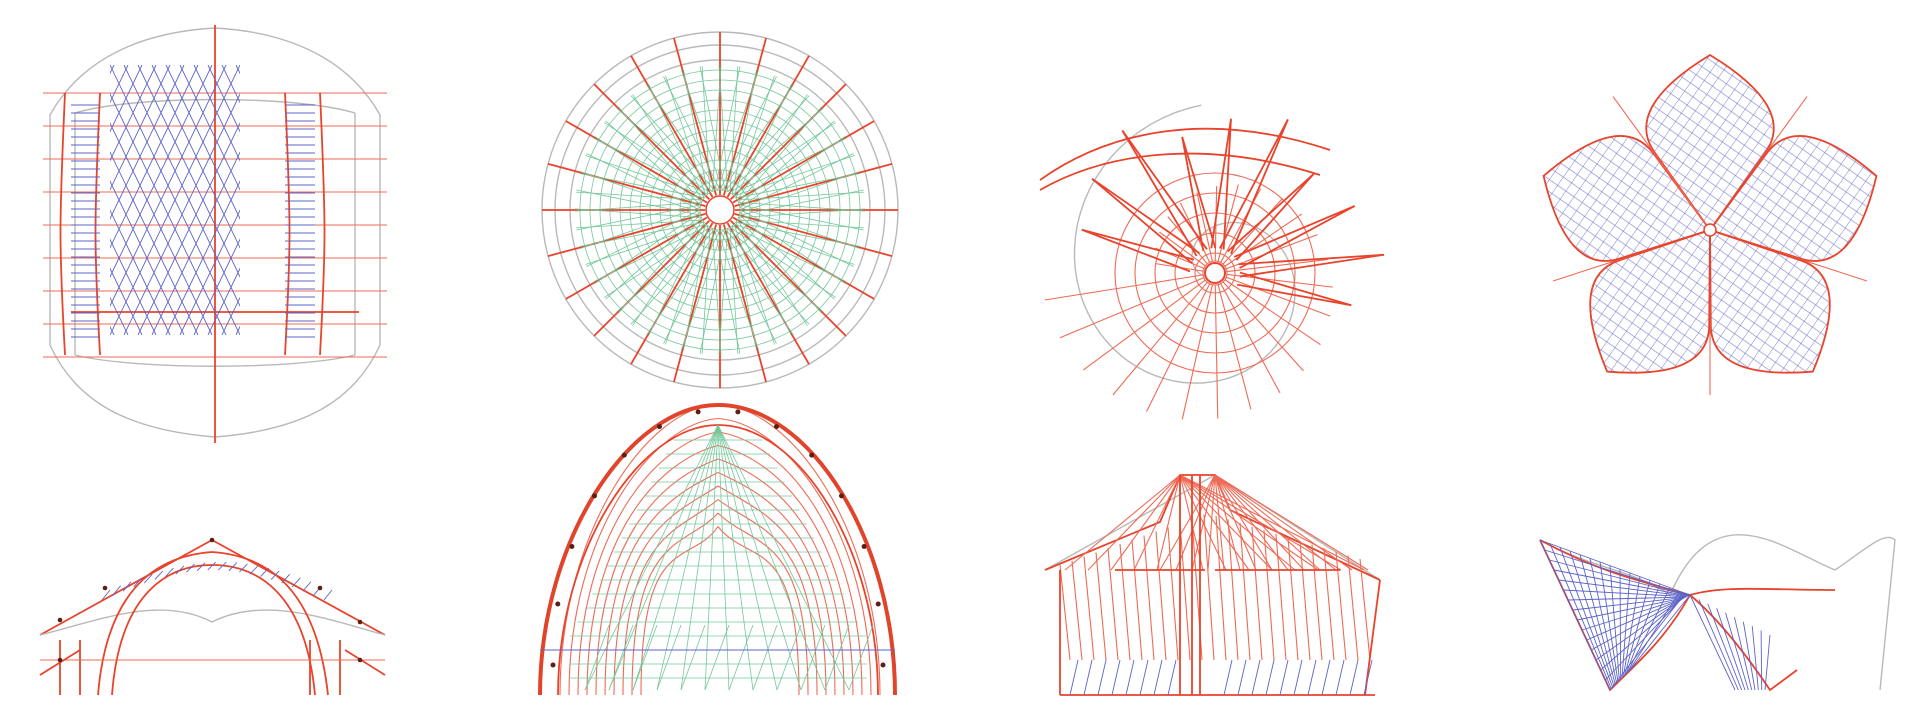 The width and height of the screenshot is (1920, 720). I want to click on arch-truss, so click(212, 616).